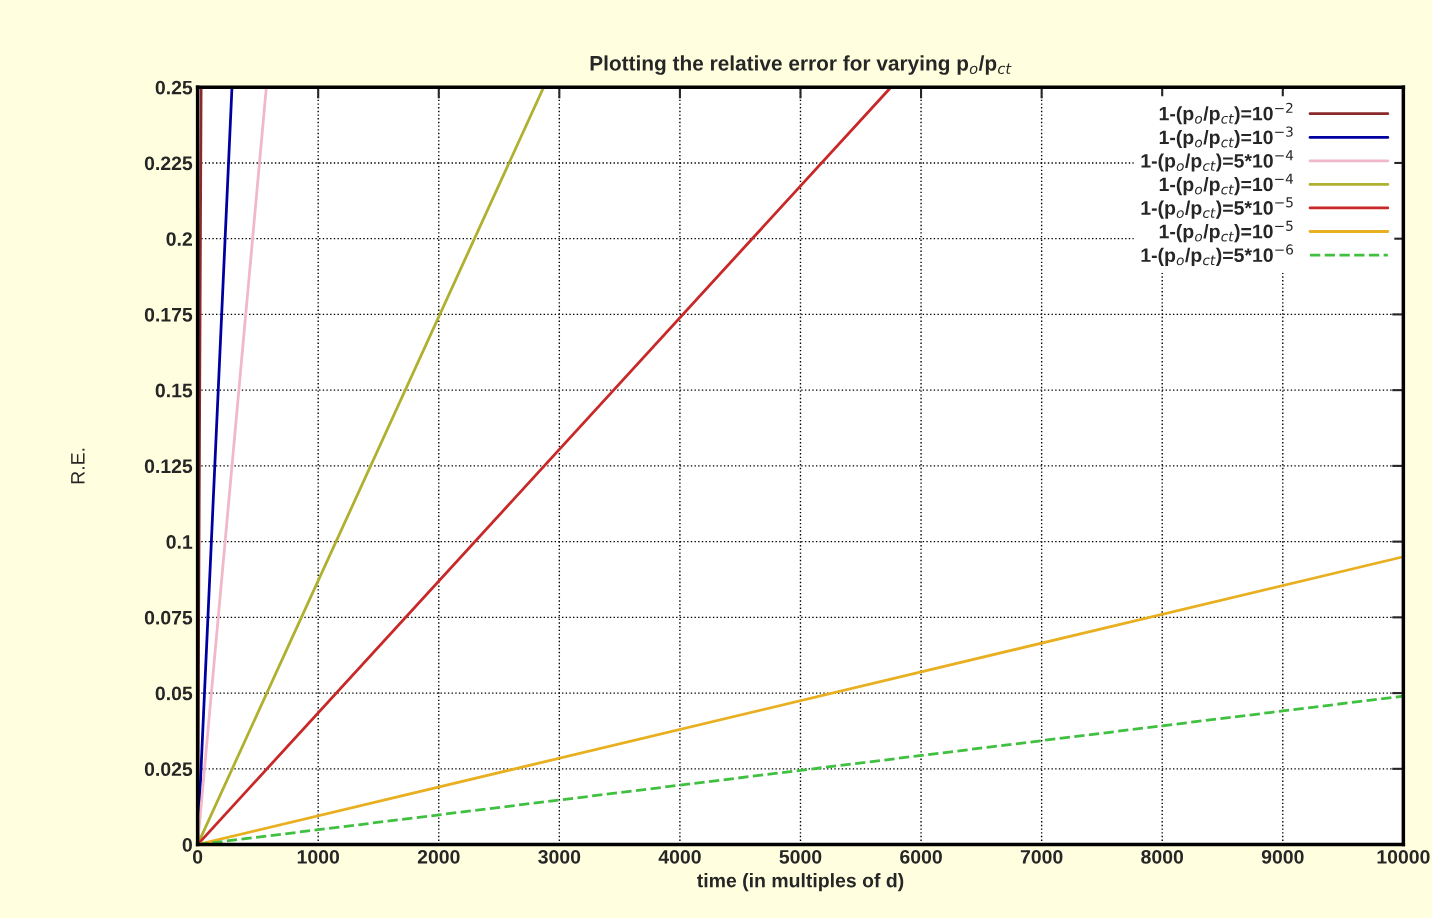 This screenshot has width=1432, height=918. Describe the element at coordinates (168, 466) in the screenshot. I see `y-tick-label: 0.125` at that location.